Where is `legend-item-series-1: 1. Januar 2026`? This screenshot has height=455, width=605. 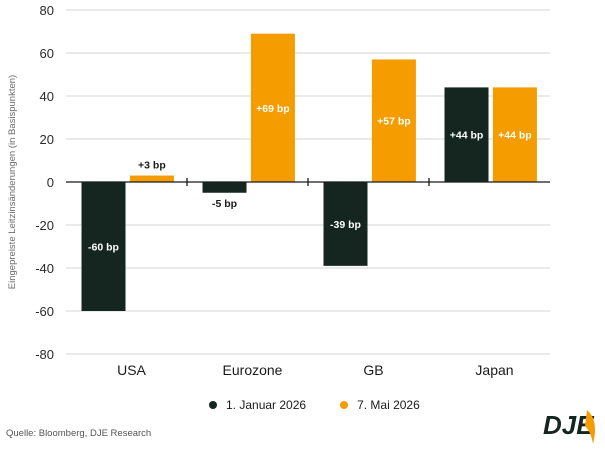 legend-item-series-1: 1. Januar 2026 is located at coordinates (257, 405).